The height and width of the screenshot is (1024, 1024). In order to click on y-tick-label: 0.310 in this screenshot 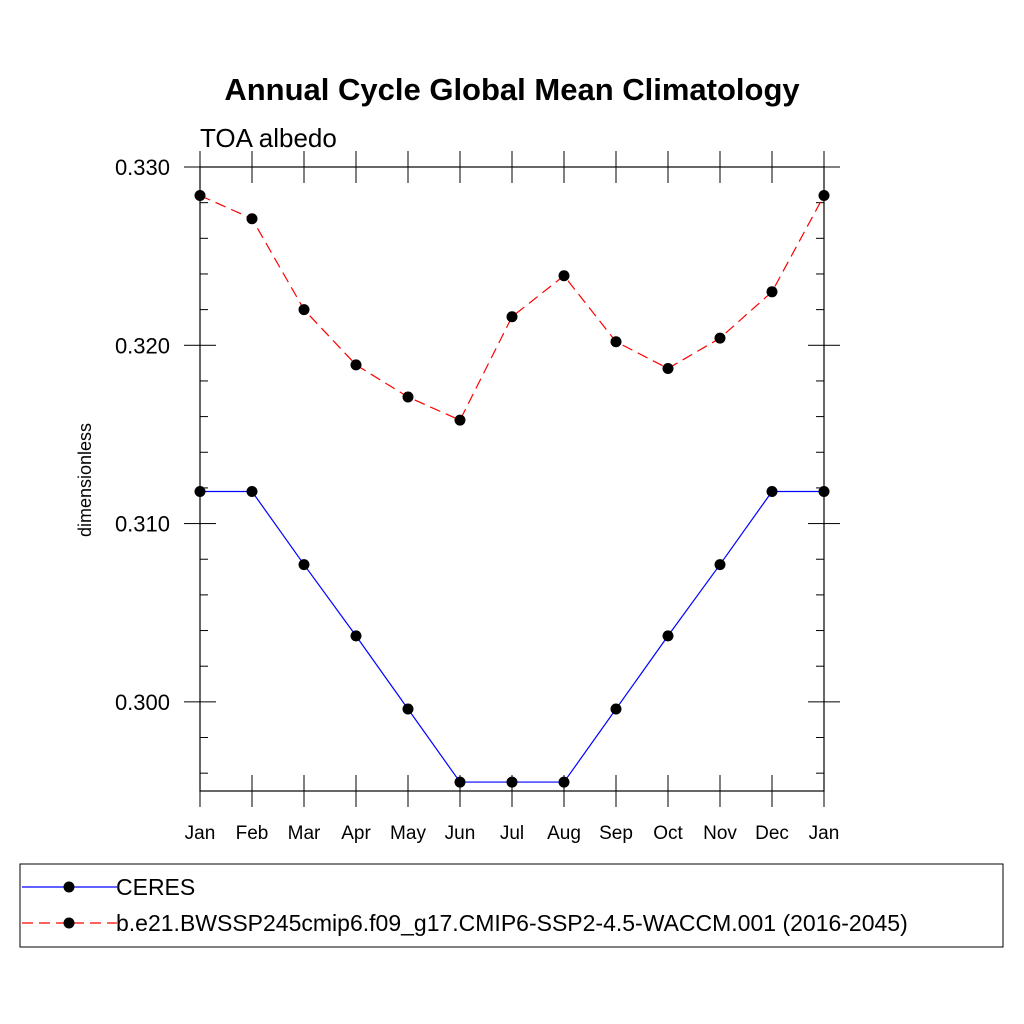, I will do `click(142, 524)`.